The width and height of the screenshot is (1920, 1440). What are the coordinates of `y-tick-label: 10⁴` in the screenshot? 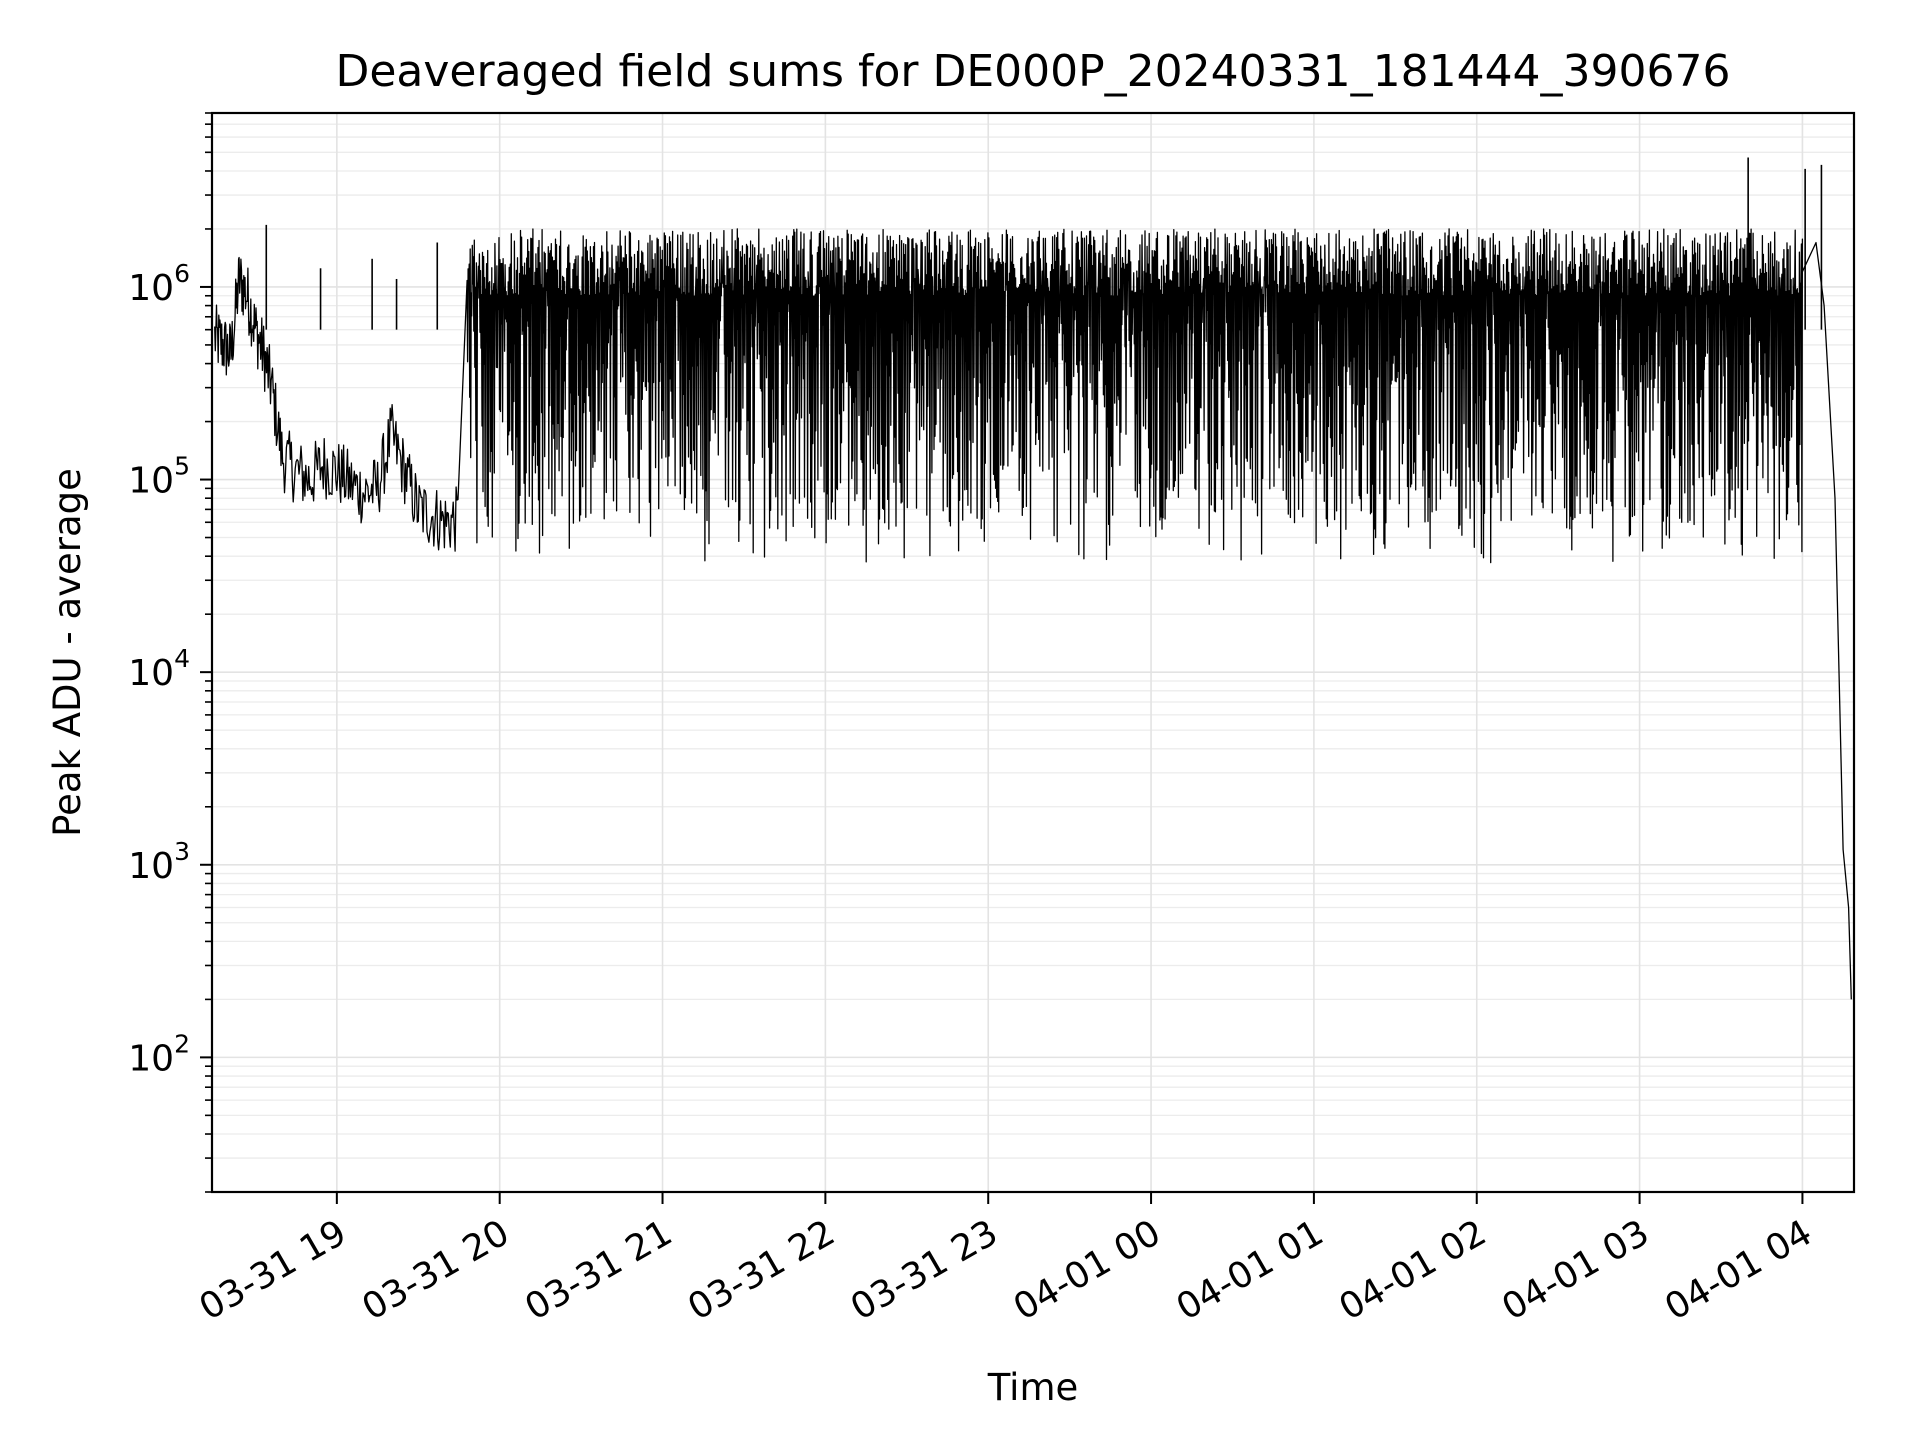 It's located at (159, 669).